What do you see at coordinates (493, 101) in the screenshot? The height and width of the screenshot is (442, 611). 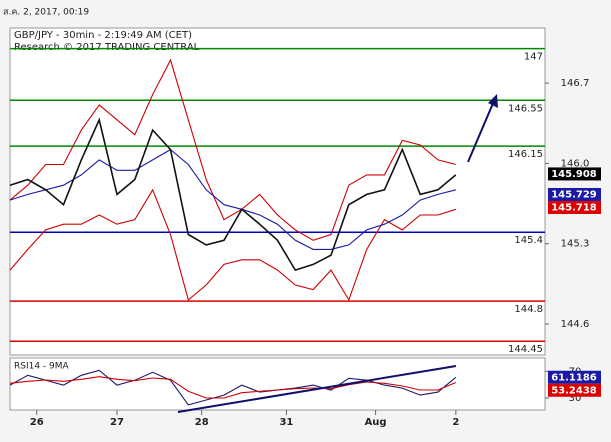 I see `arrow-head` at bounding box center [493, 101].